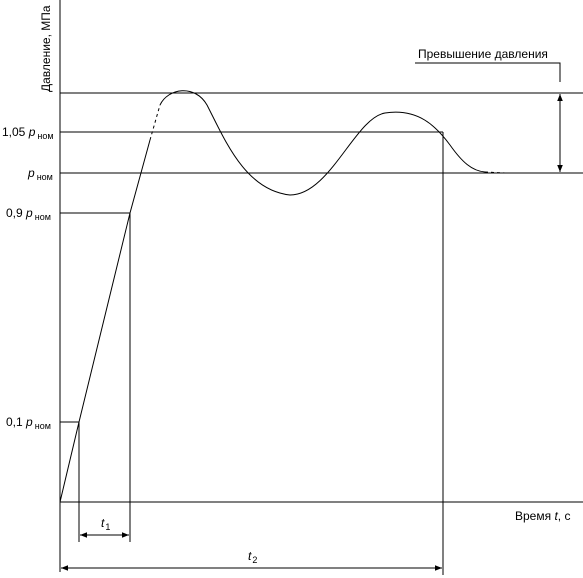 The width and height of the screenshot is (583, 578). What do you see at coordinates (533, 516) in the screenshot?
I see `label-part: Время` at bounding box center [533, 516].